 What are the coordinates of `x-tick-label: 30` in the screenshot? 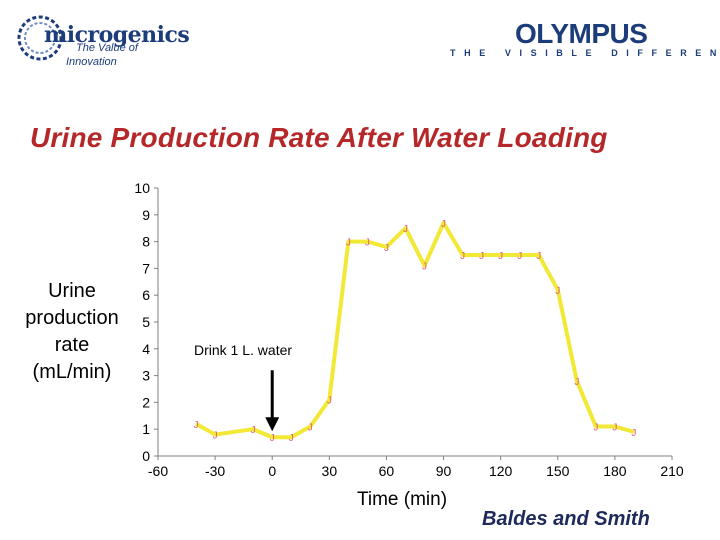 It's located at (330, 471).